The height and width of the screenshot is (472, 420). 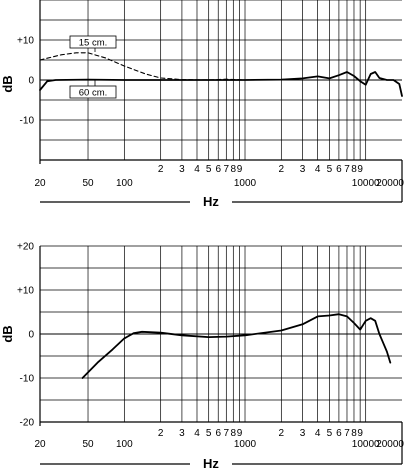 I want to click on annotation-label: 60 cm., so click(x=93, y=93).